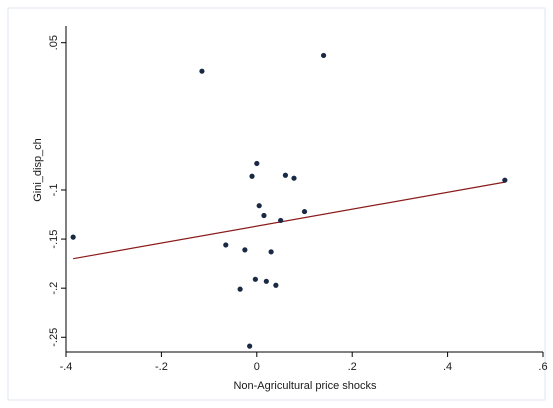 The image size is (553, 408). Describe the element at coordinates (66, 367) in the screenshot. I see `x-tick-label: -.4` at that location.